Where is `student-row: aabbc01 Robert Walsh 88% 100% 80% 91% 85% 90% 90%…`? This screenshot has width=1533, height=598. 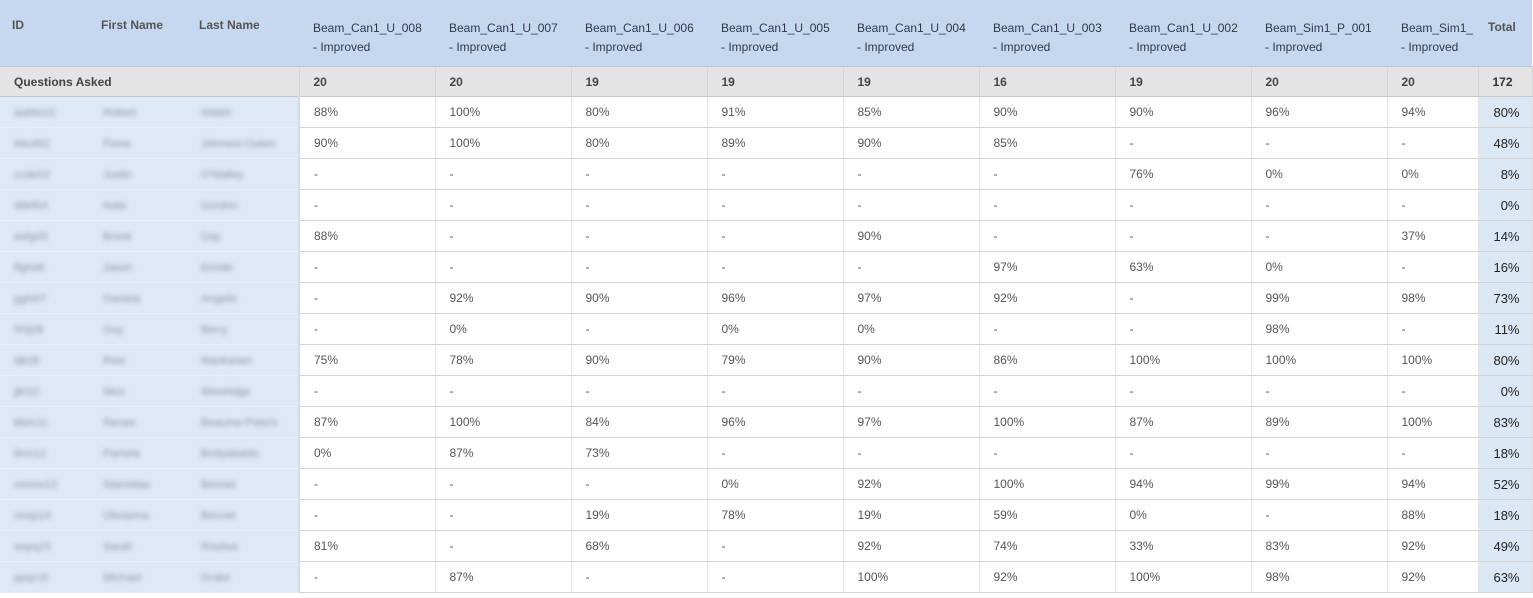
student-row: aabbc01 Robert Walsh 88% 100% 80% 91% 85% 90% 90%… is located at coordinates (766, 112).